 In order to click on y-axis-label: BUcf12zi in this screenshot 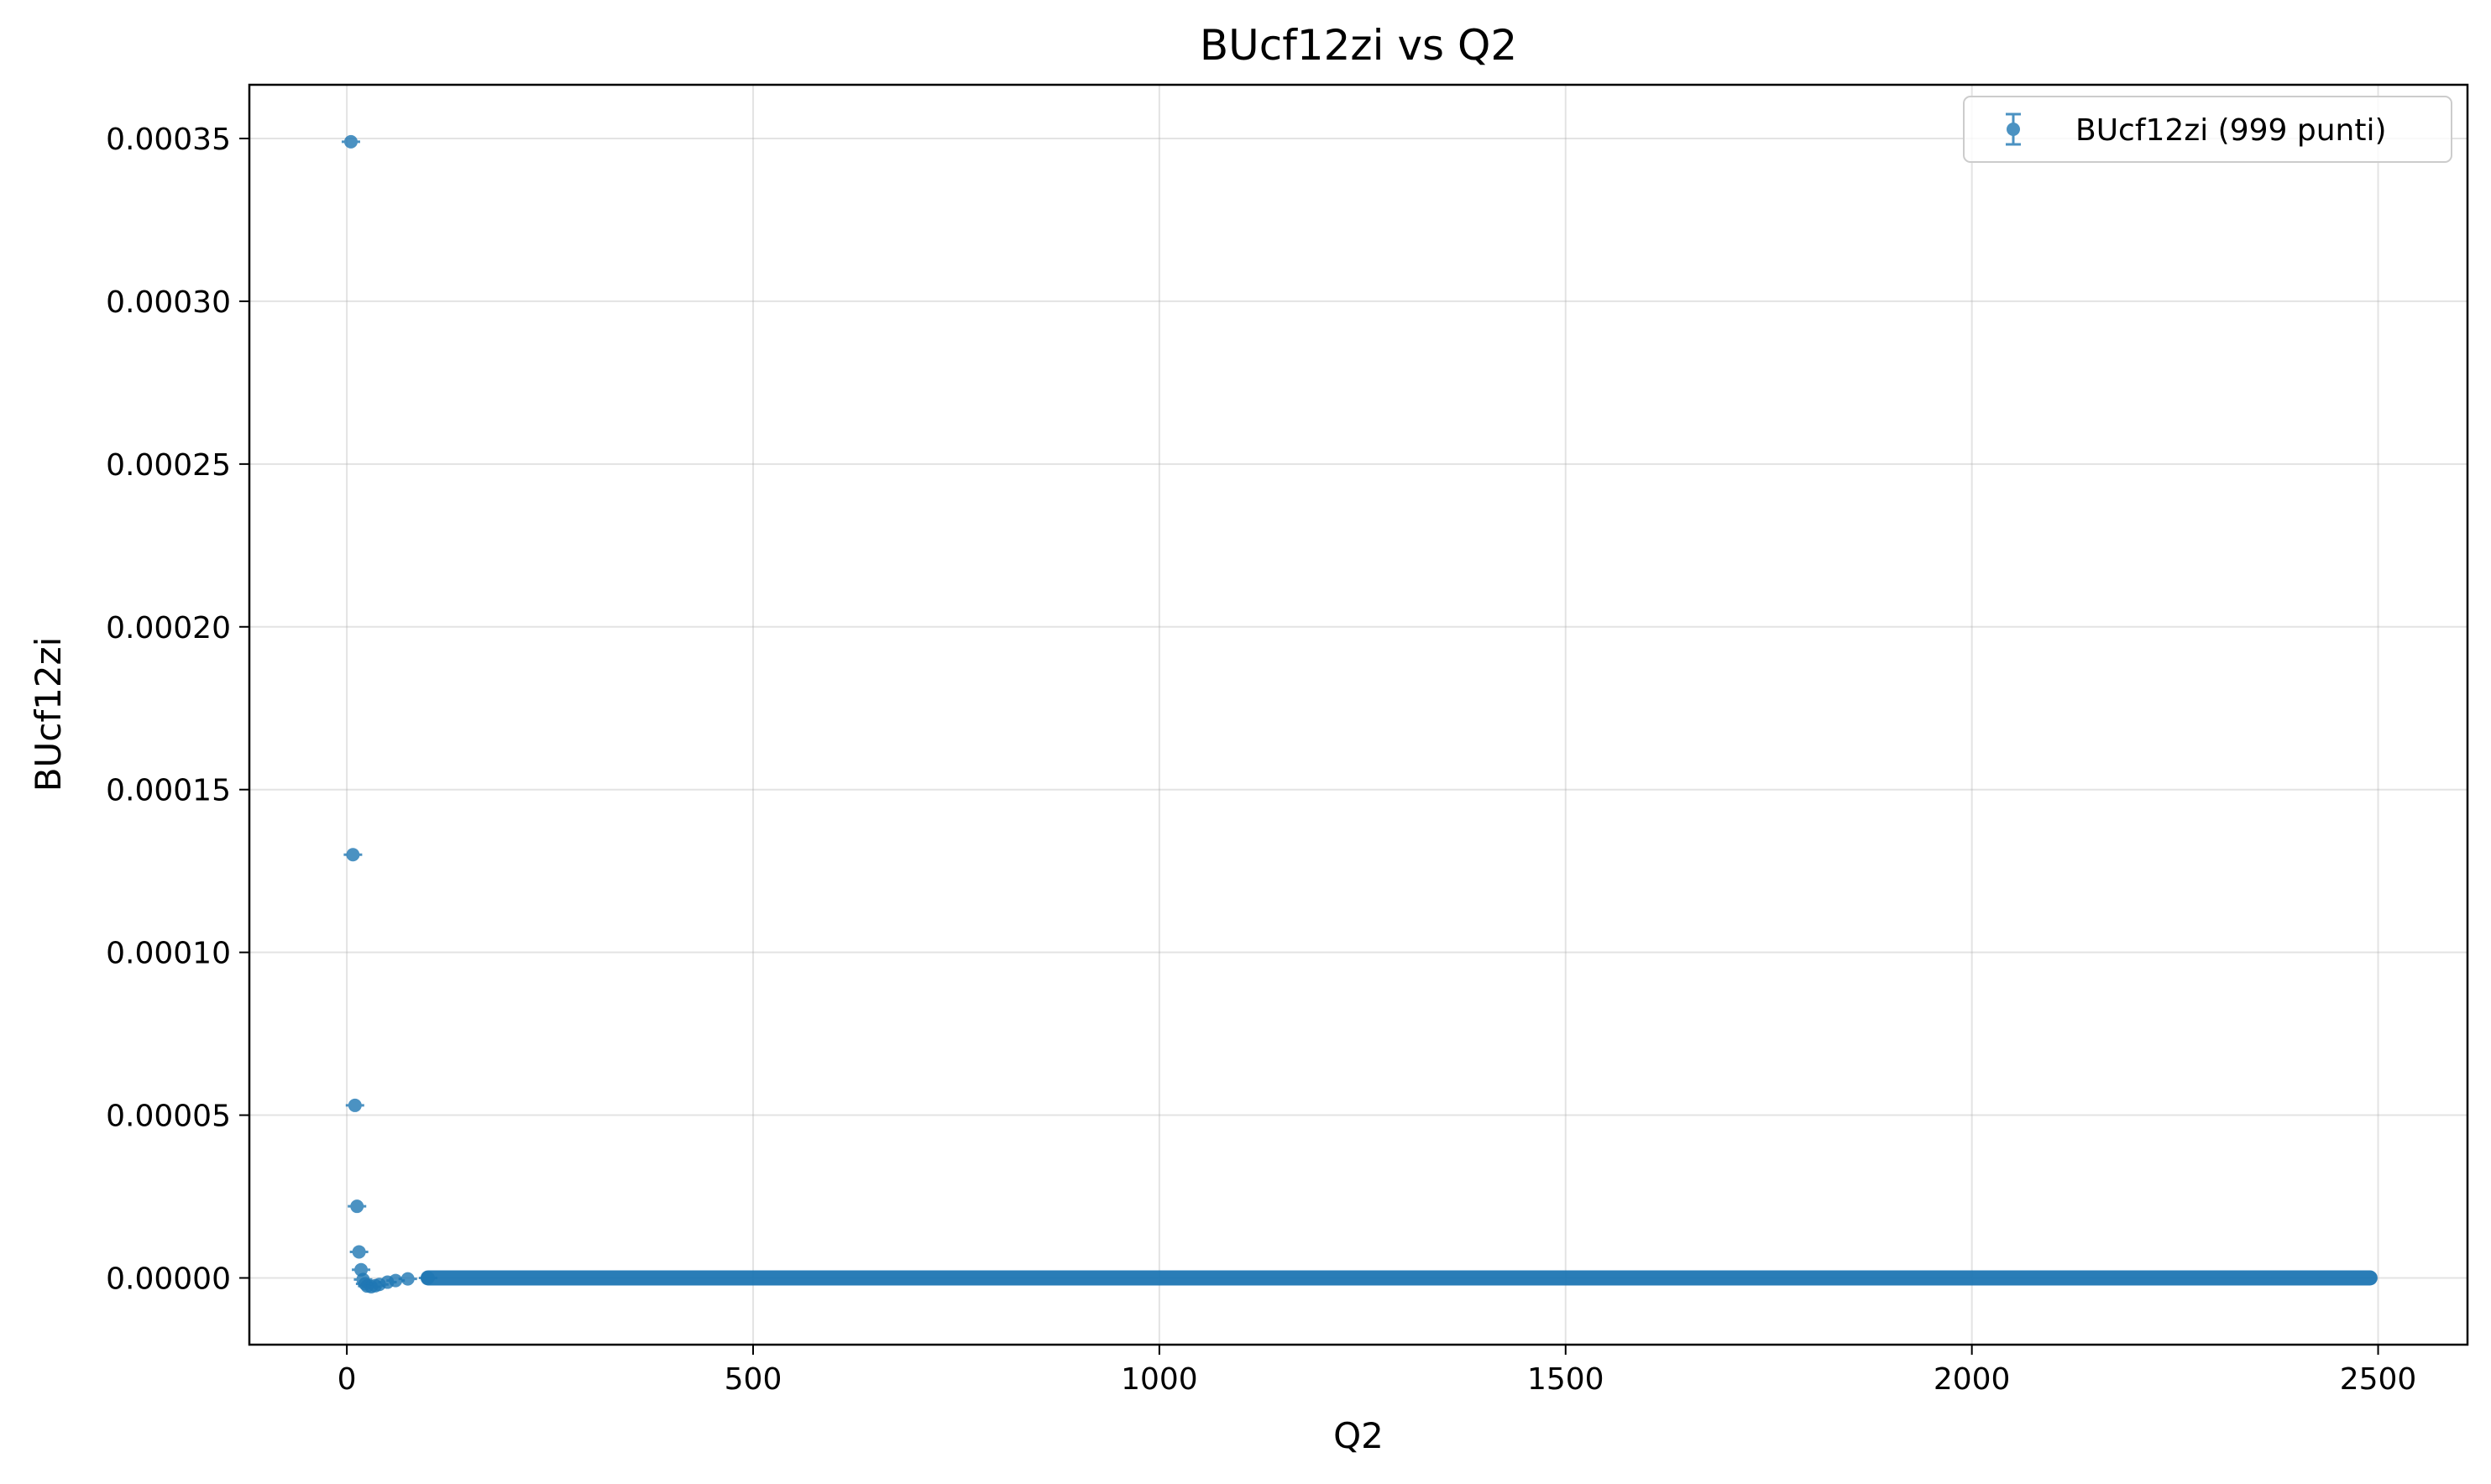, I will do `click(48, 714)`.